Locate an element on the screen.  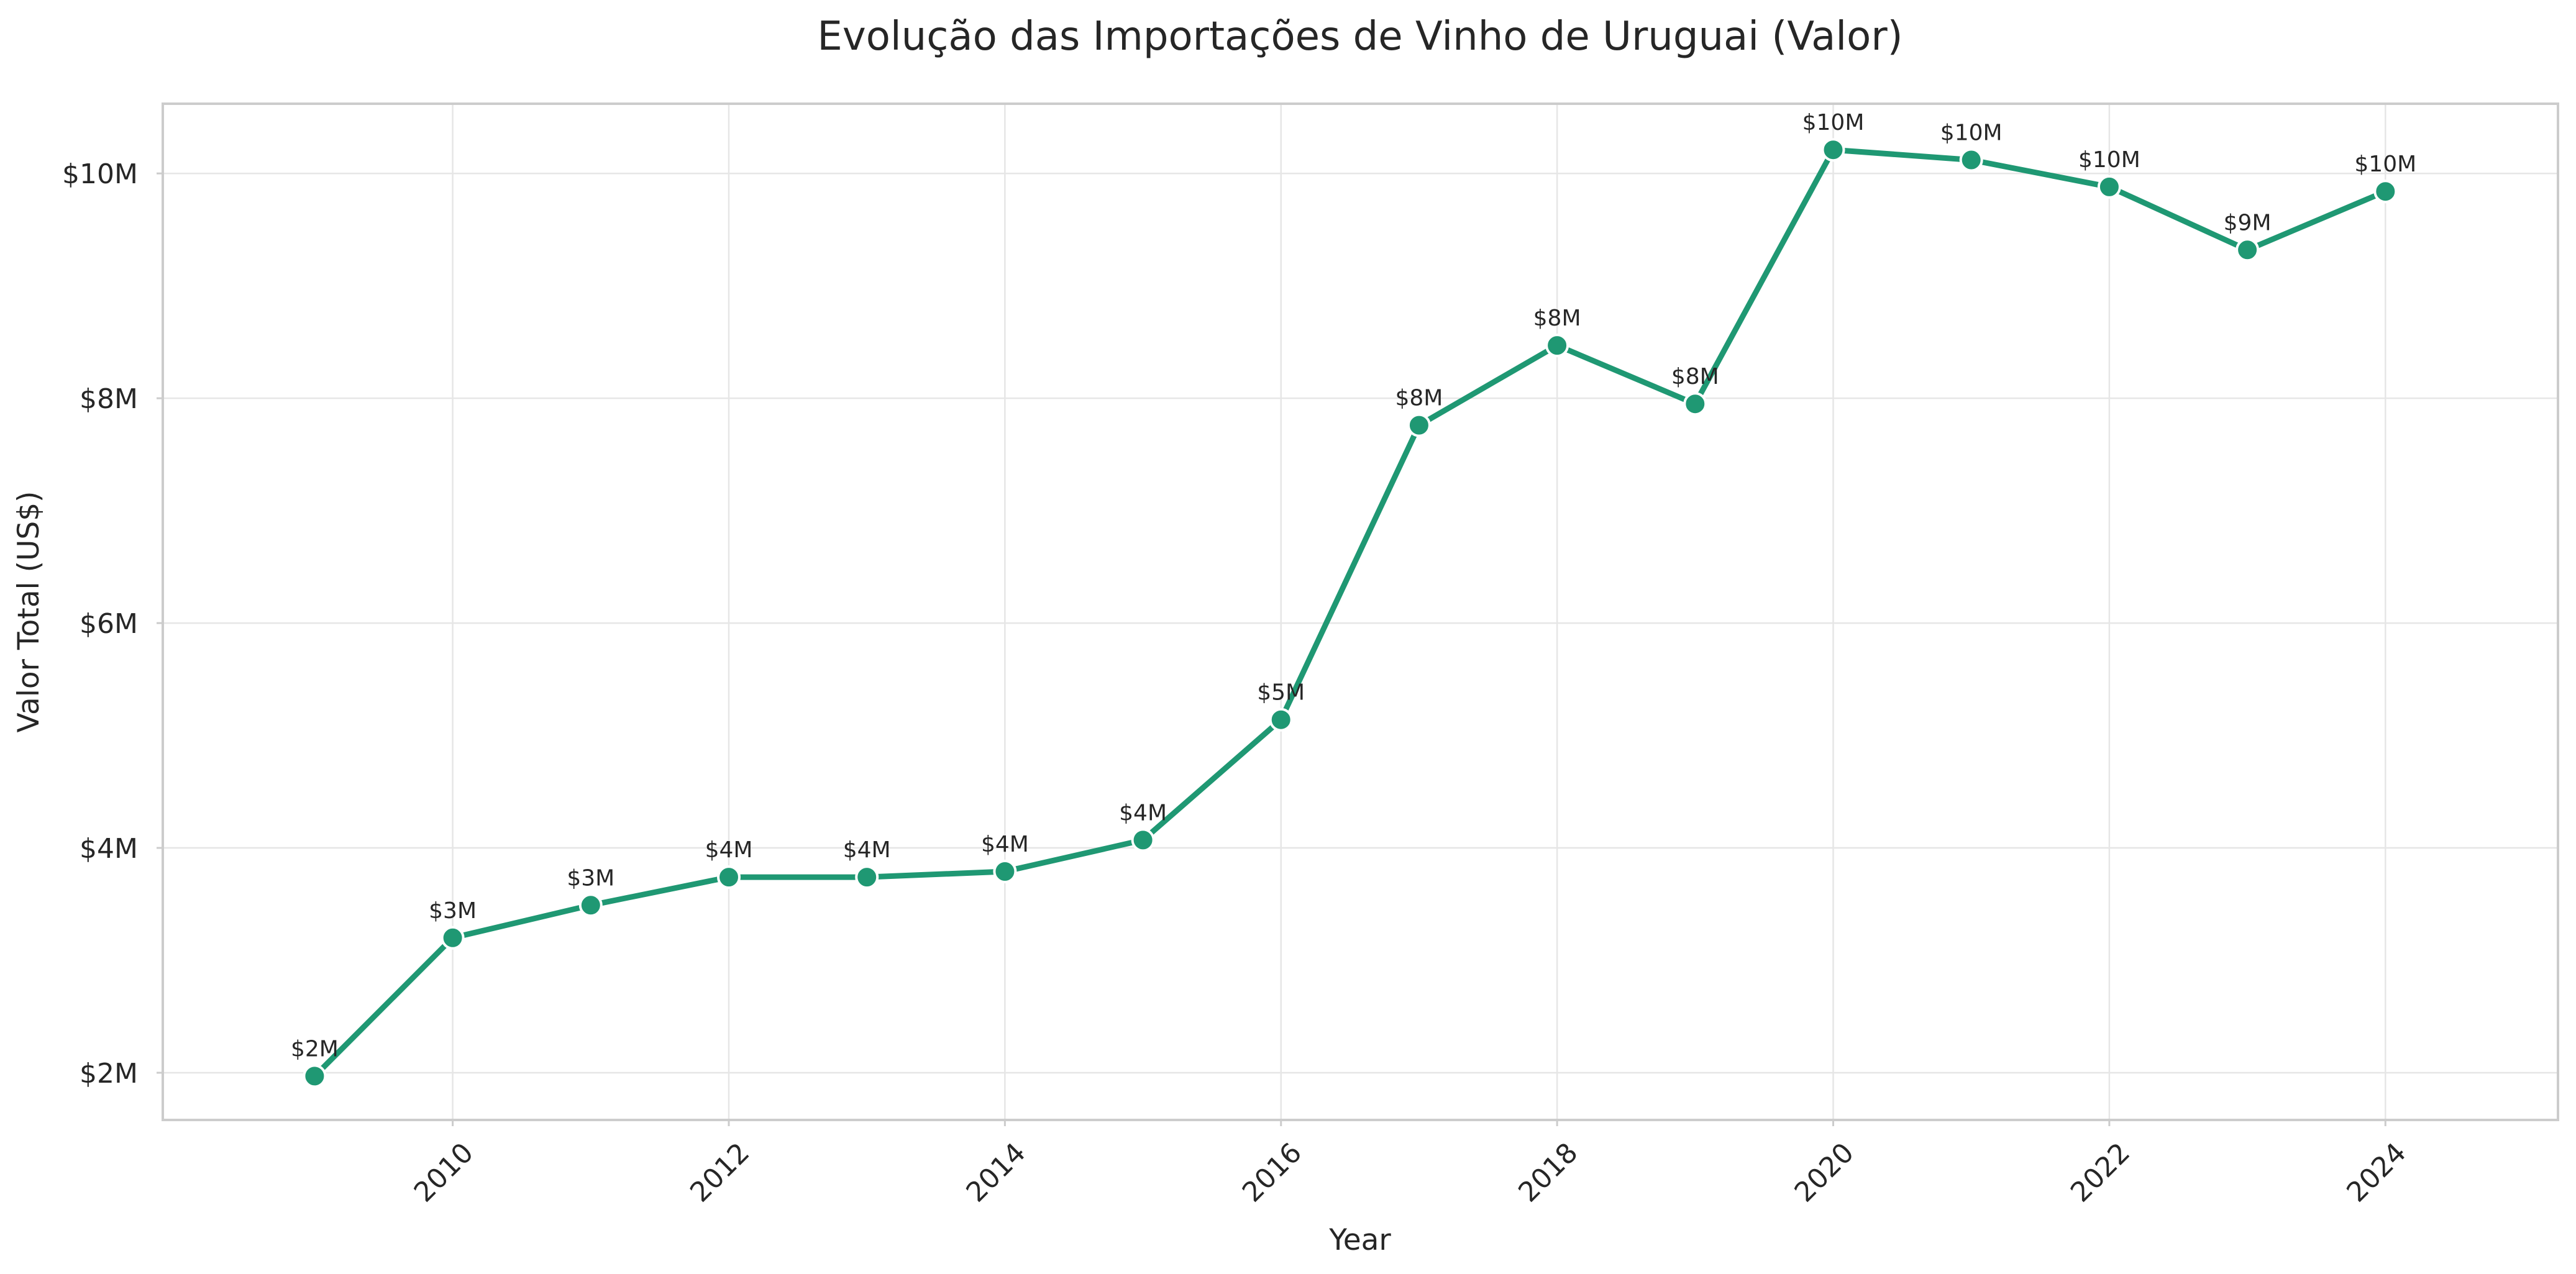
x-tick-label: 2014 is located at coordinates (995, 1172).